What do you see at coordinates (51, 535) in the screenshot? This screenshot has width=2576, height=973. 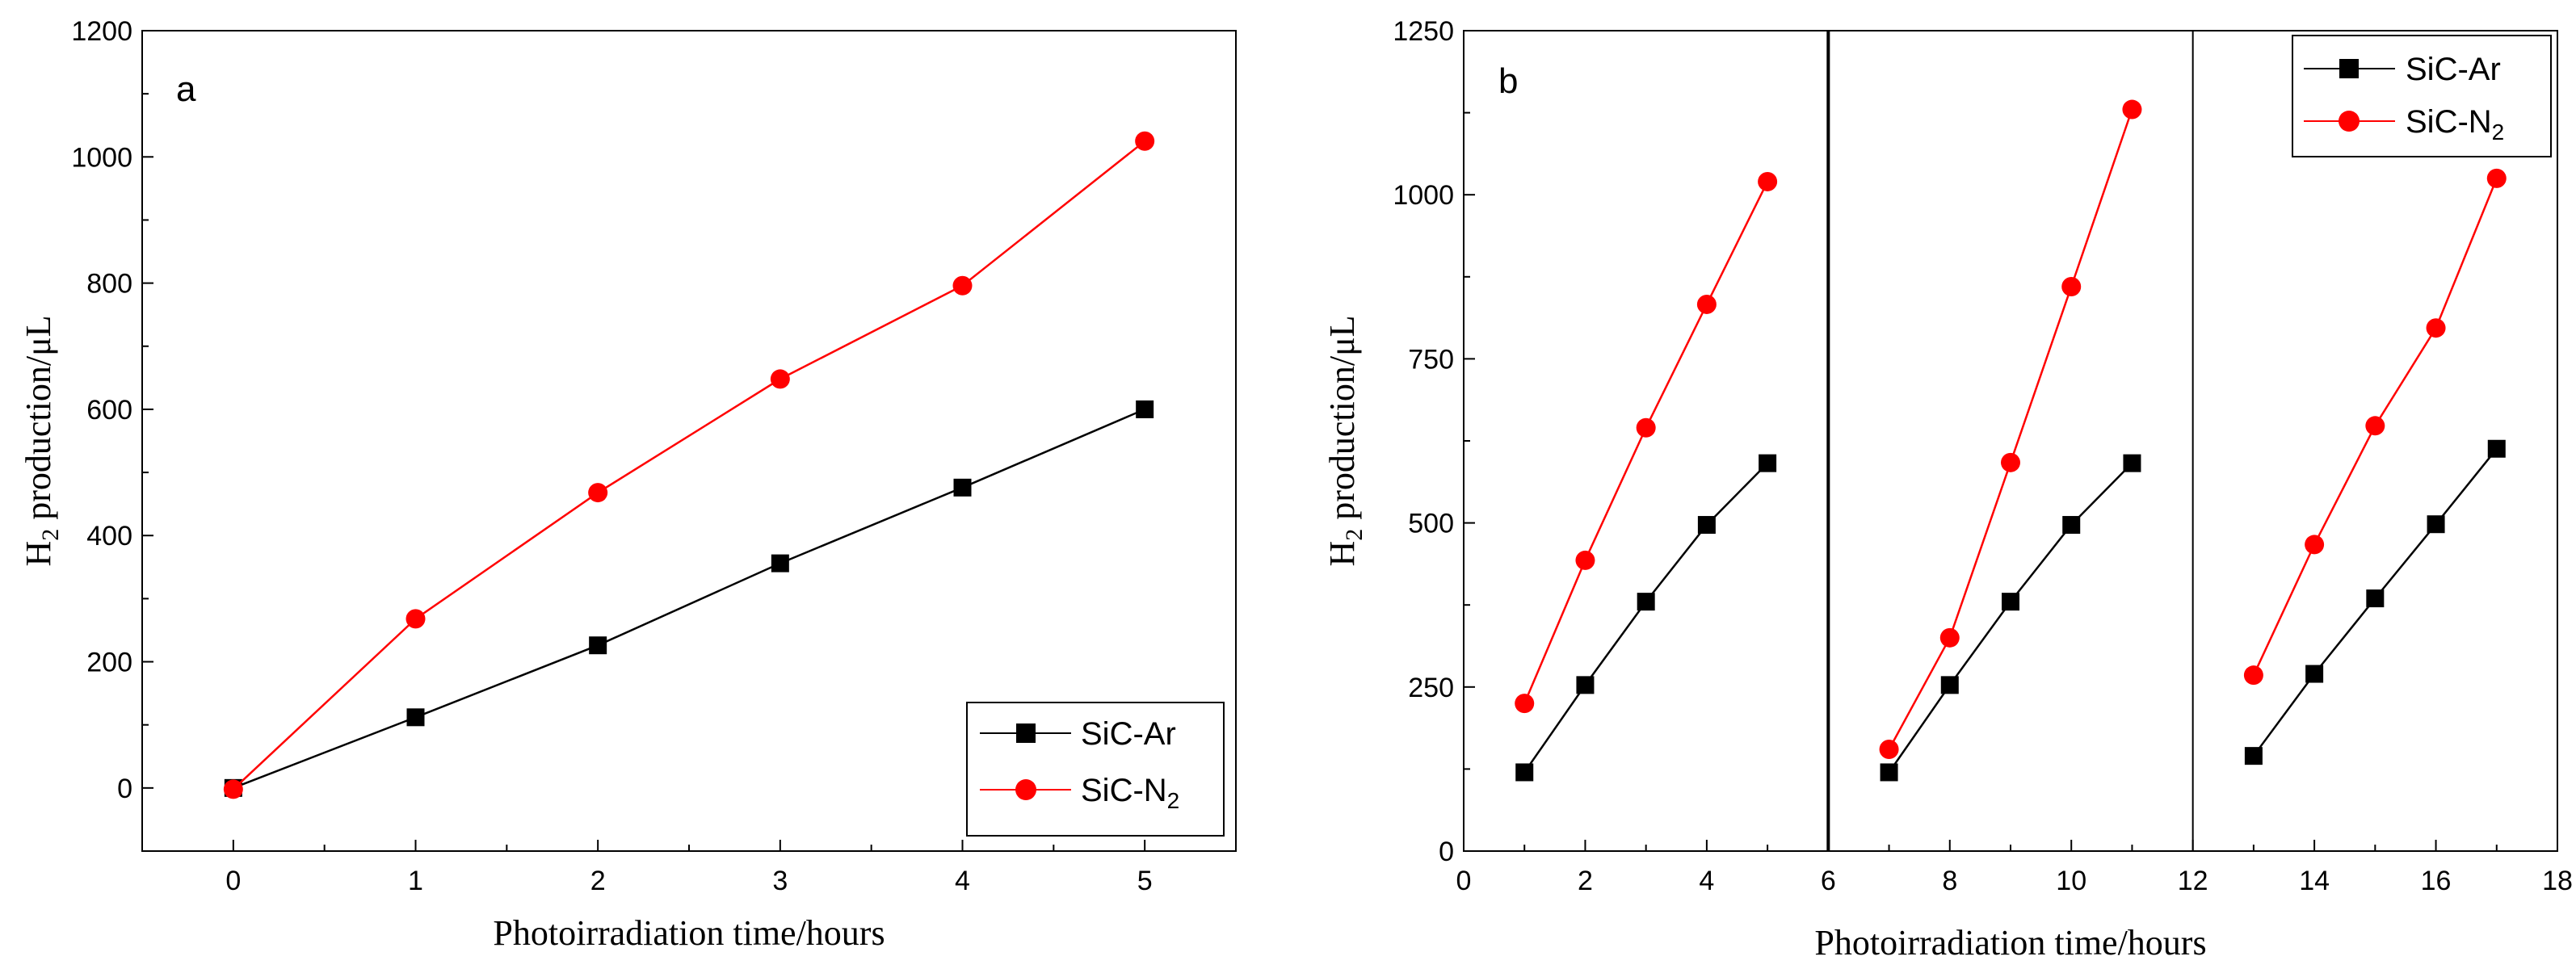 I see `y-axis-title-sub: 2` at bounding box center [51, 535].